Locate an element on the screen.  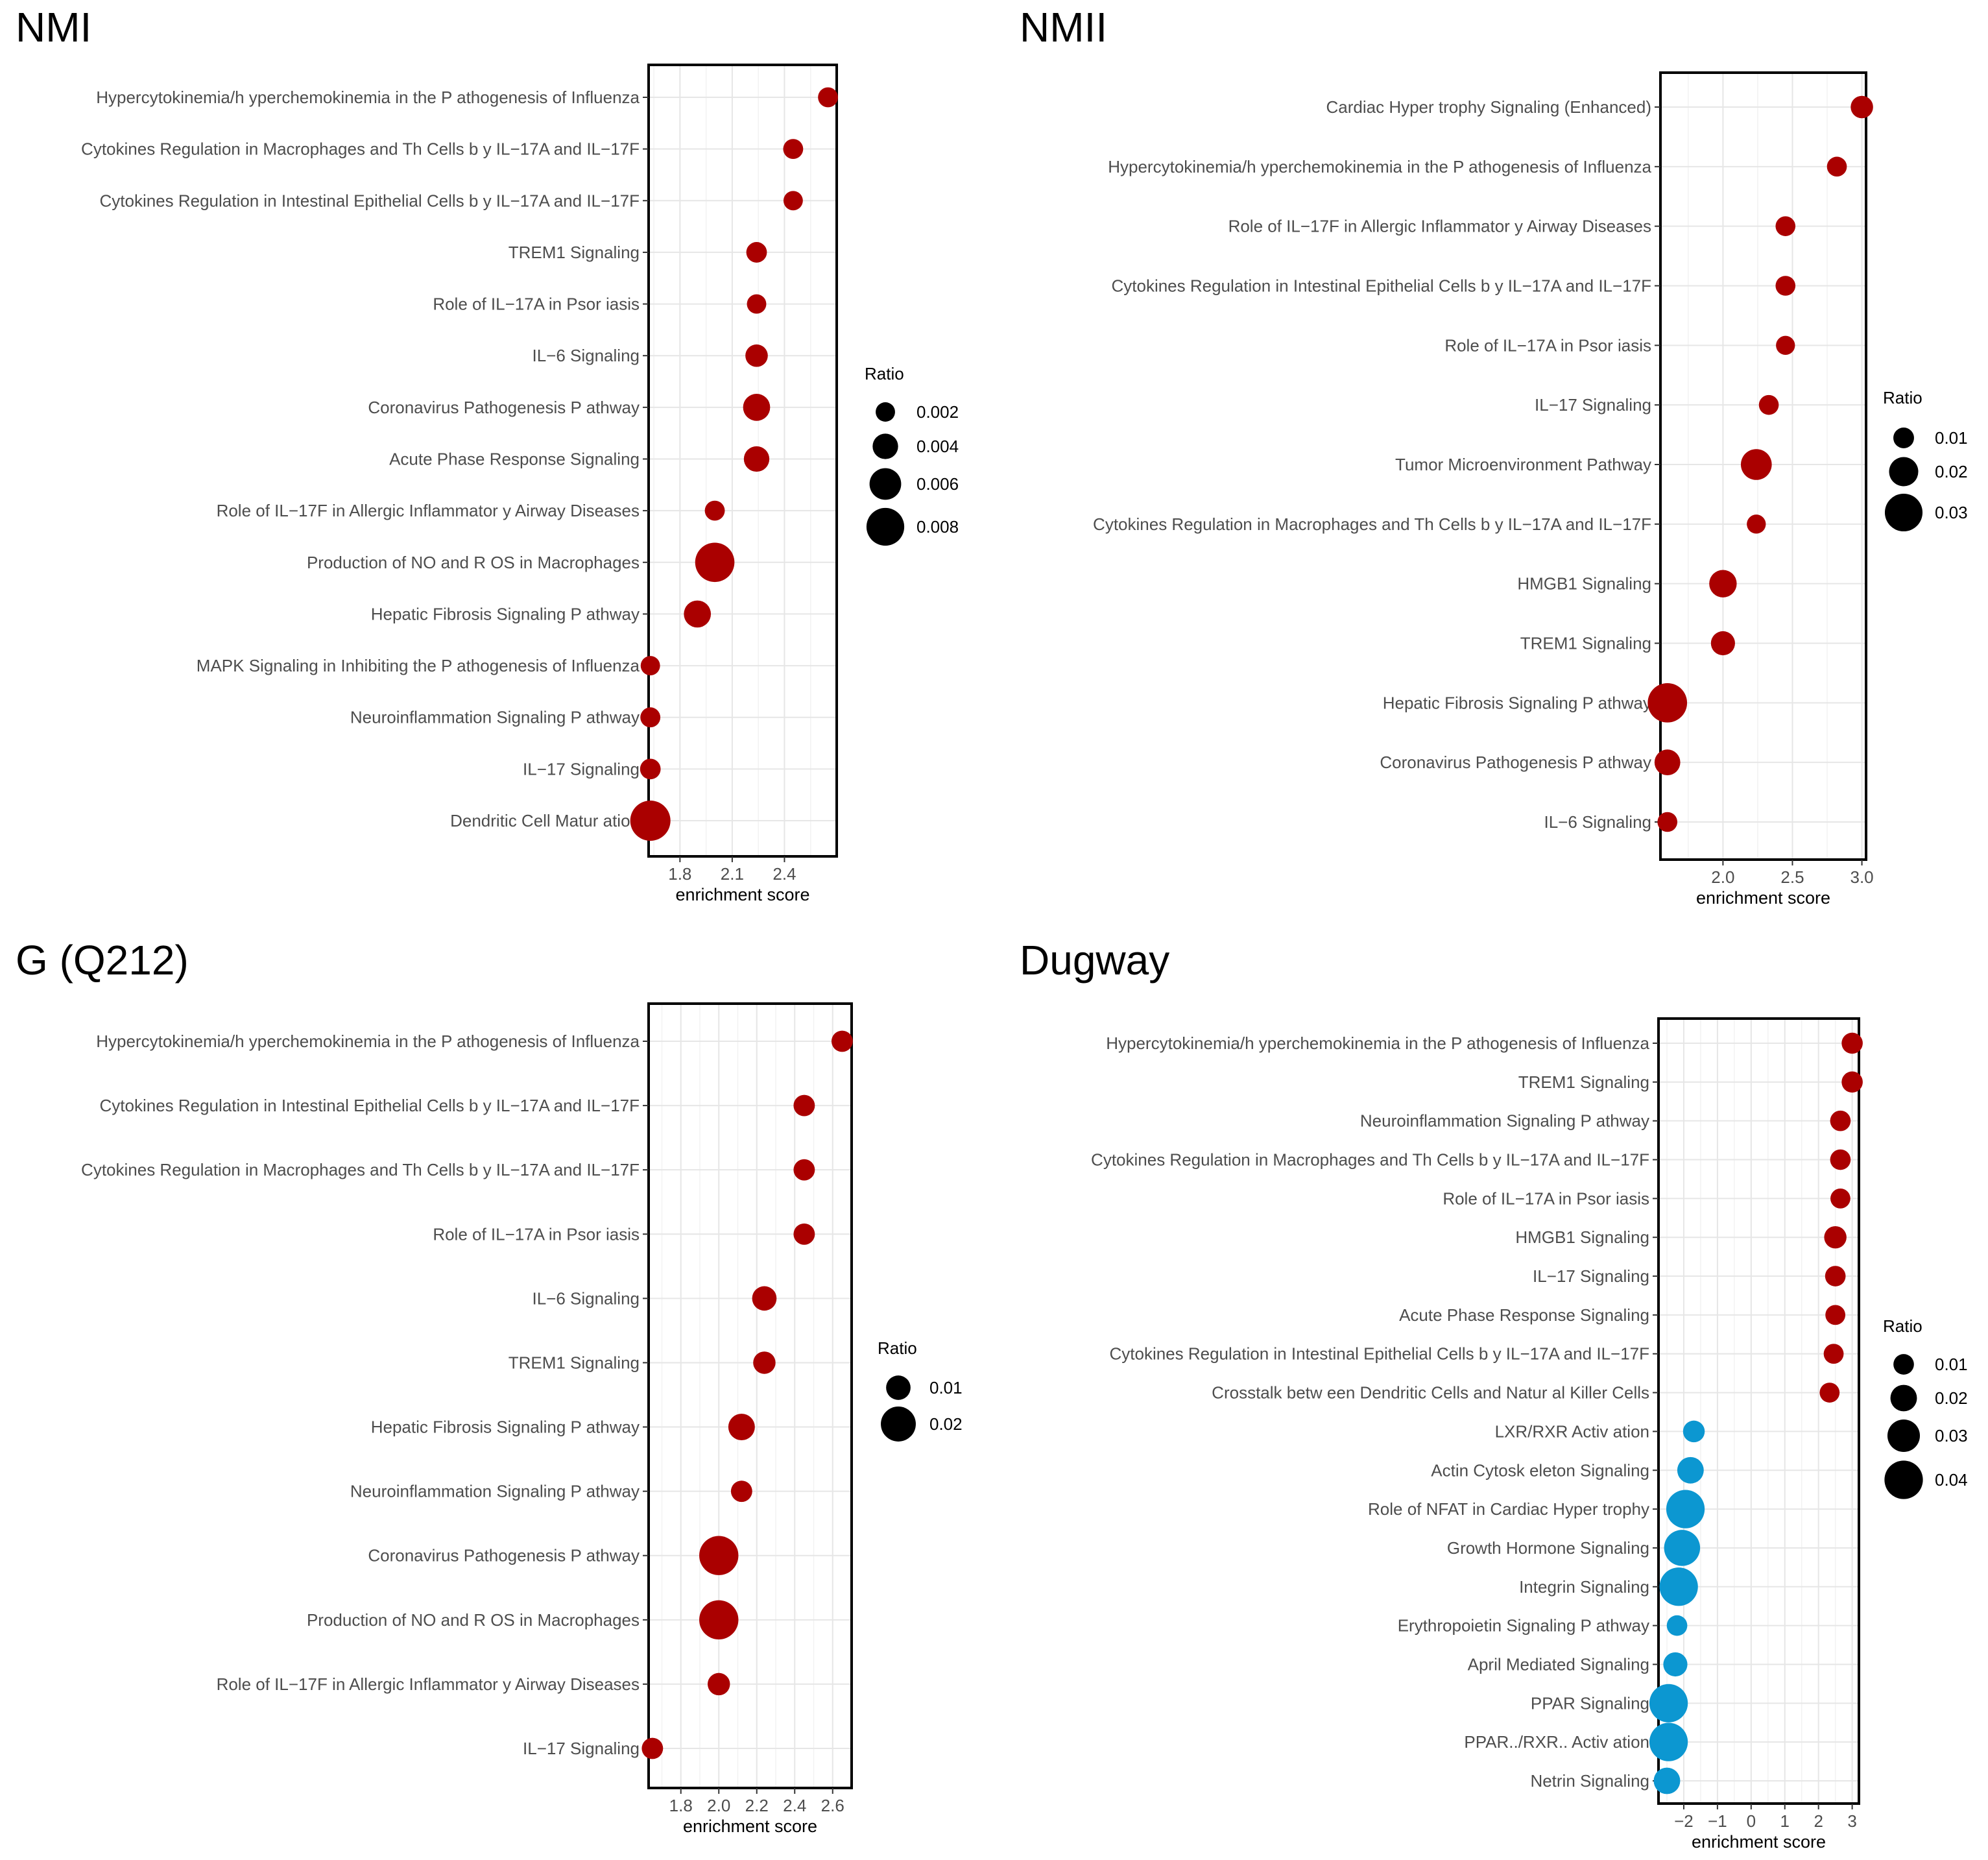
size-legend: Ratio 0.01 0.02 0.03 0.04 is located at coordinates (1926, 1408).